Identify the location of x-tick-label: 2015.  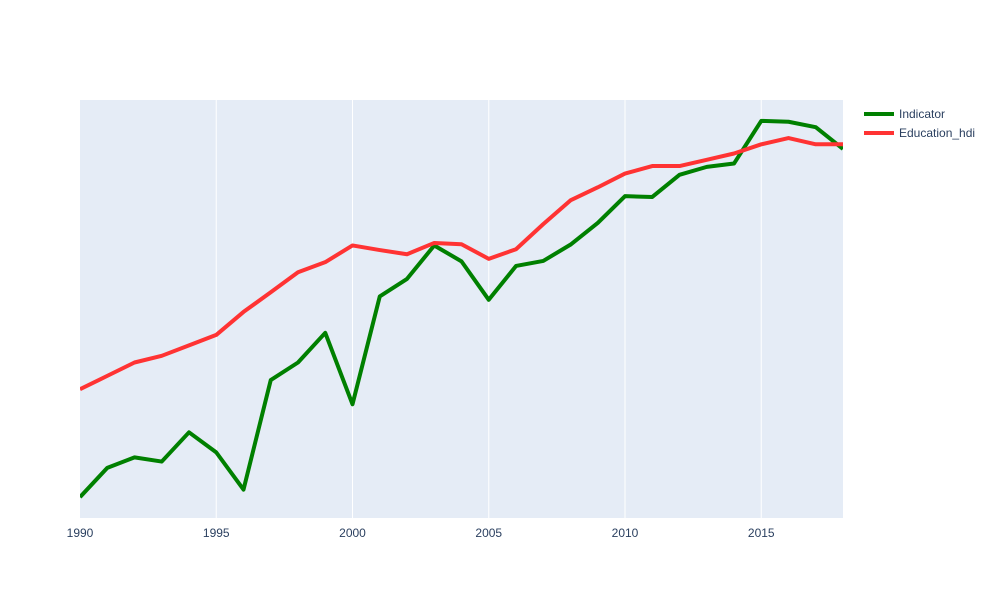
(761, 533).